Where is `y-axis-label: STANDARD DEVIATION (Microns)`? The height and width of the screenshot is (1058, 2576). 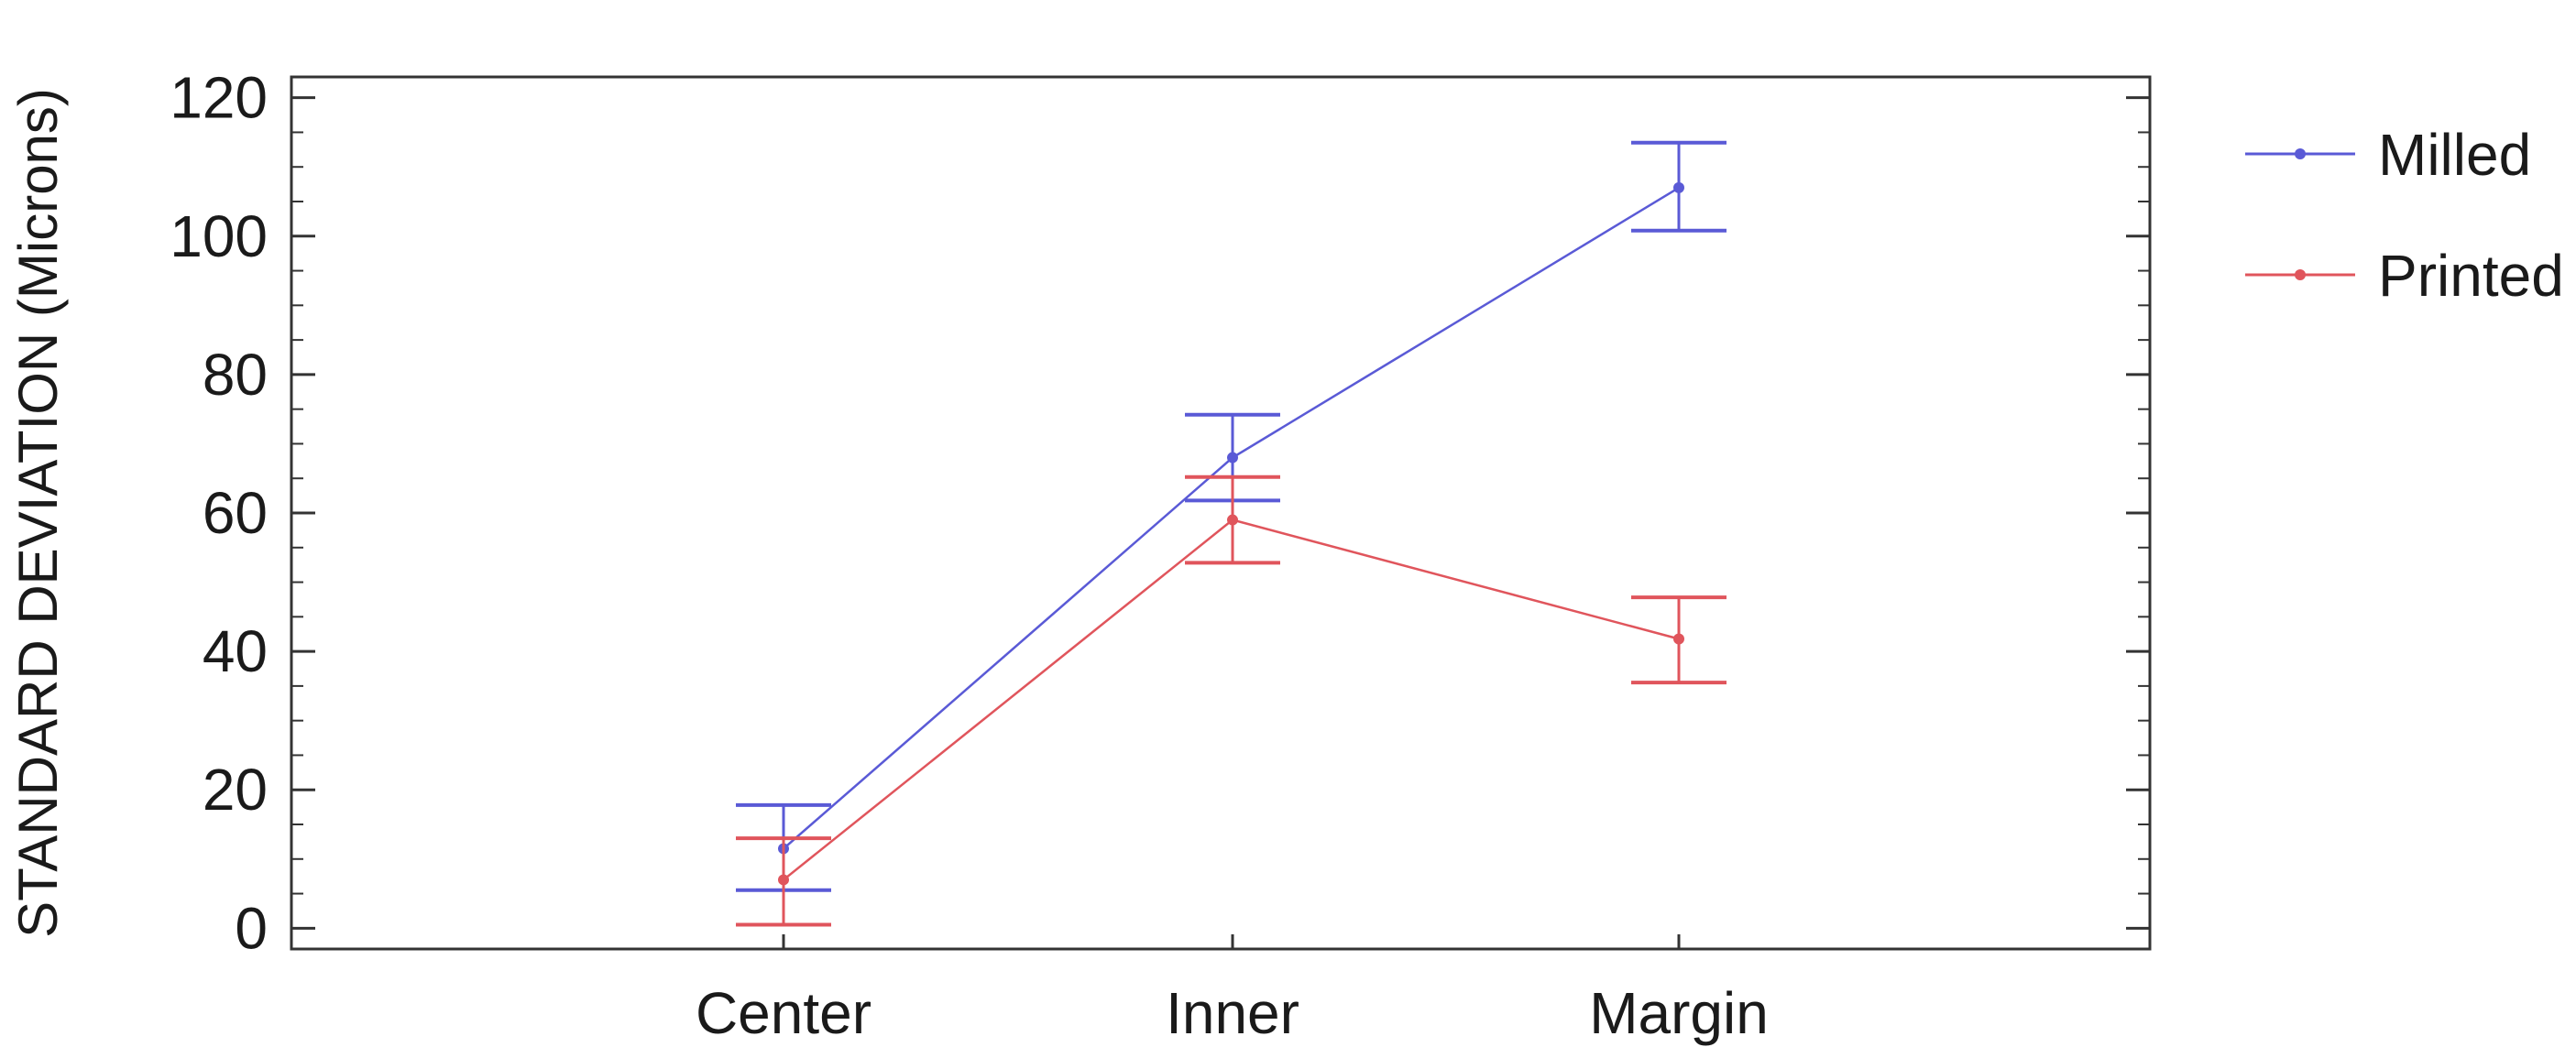
y-axis-label: STANDARD DEVIATION (Microns) is located at coordinates (38, 513).